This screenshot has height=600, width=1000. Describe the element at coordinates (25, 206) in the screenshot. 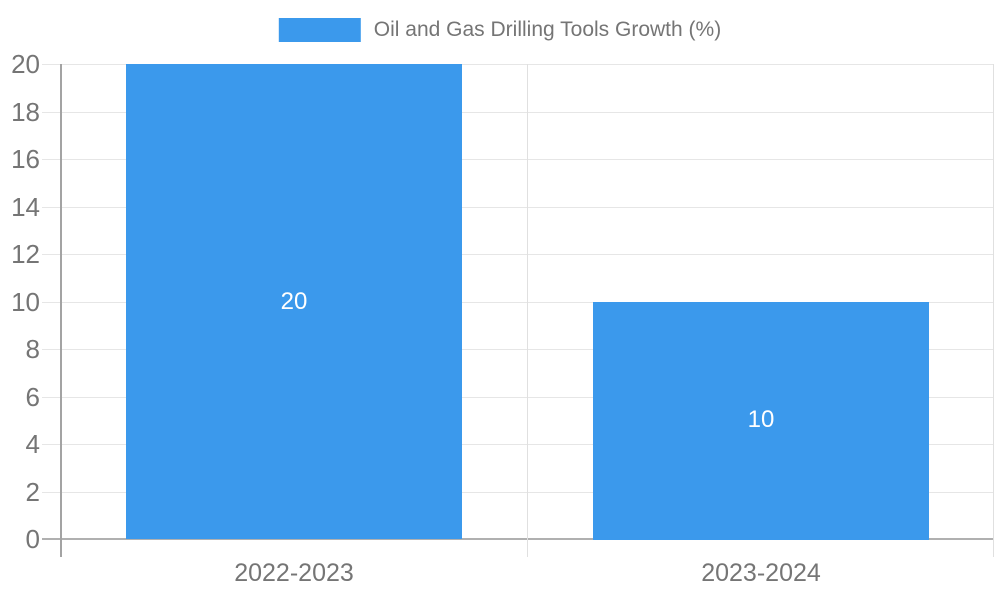

I see `y-axis-tick-label: 14` at that location.